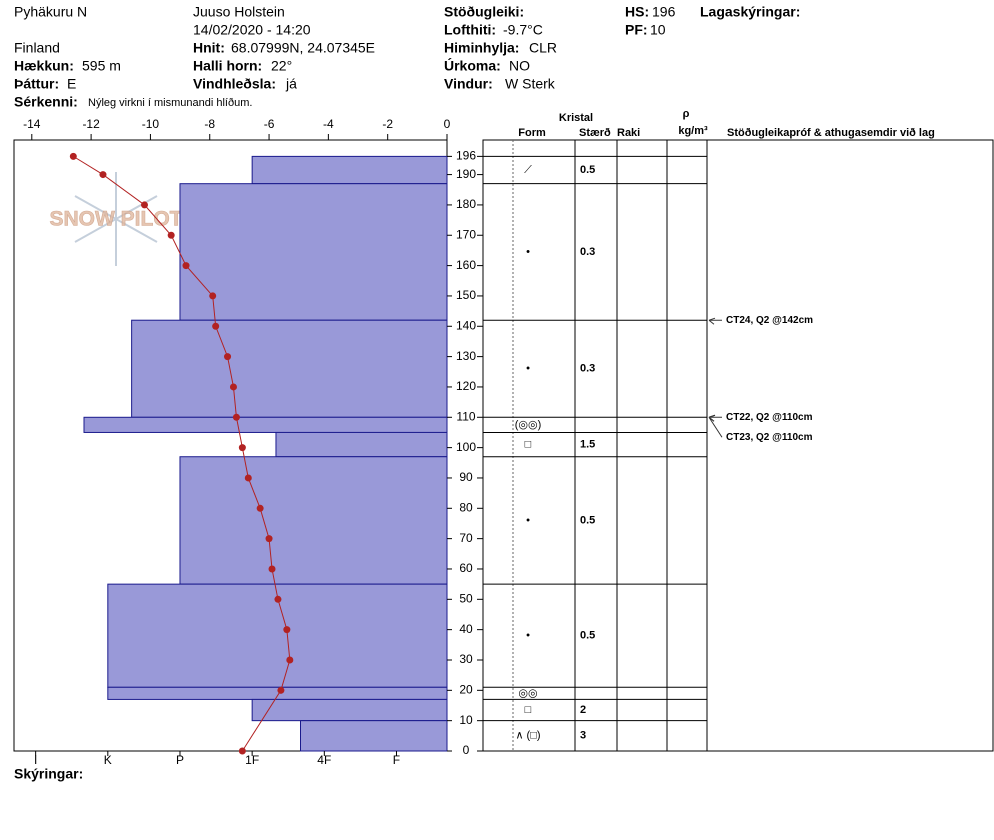  What do you see at coordinates (466, 356) in the screenshot?
I see `y-tick-label: 130` at bounding box center [466, 356].